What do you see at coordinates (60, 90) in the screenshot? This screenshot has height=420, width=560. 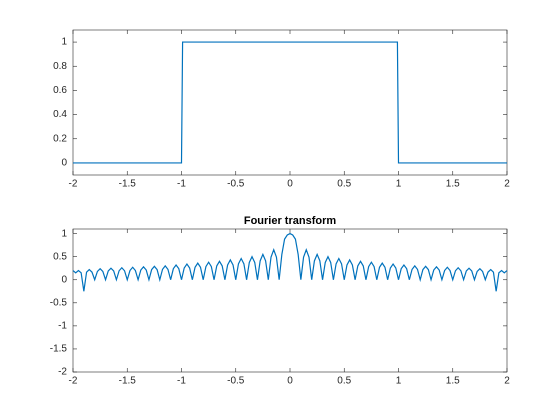 I see `y-tick-label: 0.6` at bounding box center [60, 90].